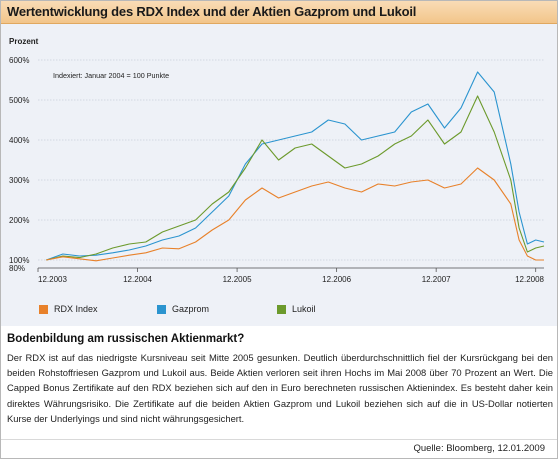 This screenshot has height=459, width=558. Describe the element at coordinates (529, 279) in the screenshot. I see `x-tick-label: 12.2008` at that location.